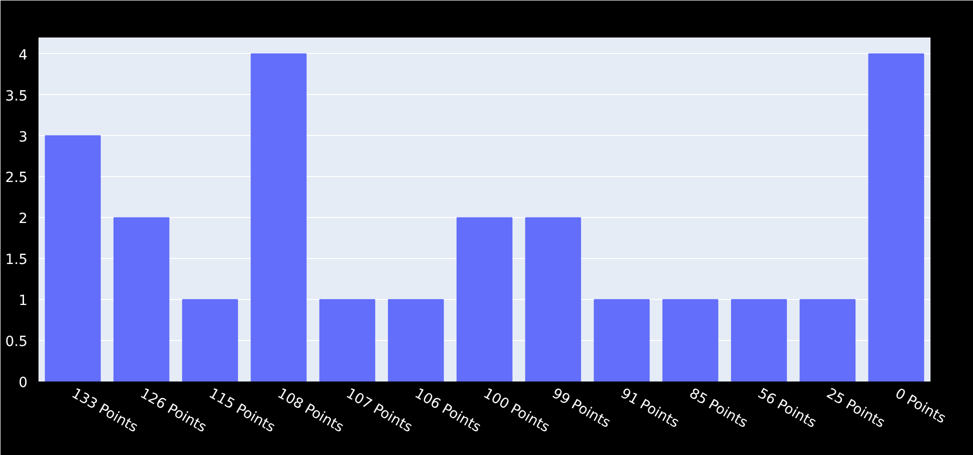 The width and height of the screenshot is (973, 455). What do you see at coordinates (23, 137) in the screenshot?
I see `y-tick-label: 3` at bounding box center [23, 137].